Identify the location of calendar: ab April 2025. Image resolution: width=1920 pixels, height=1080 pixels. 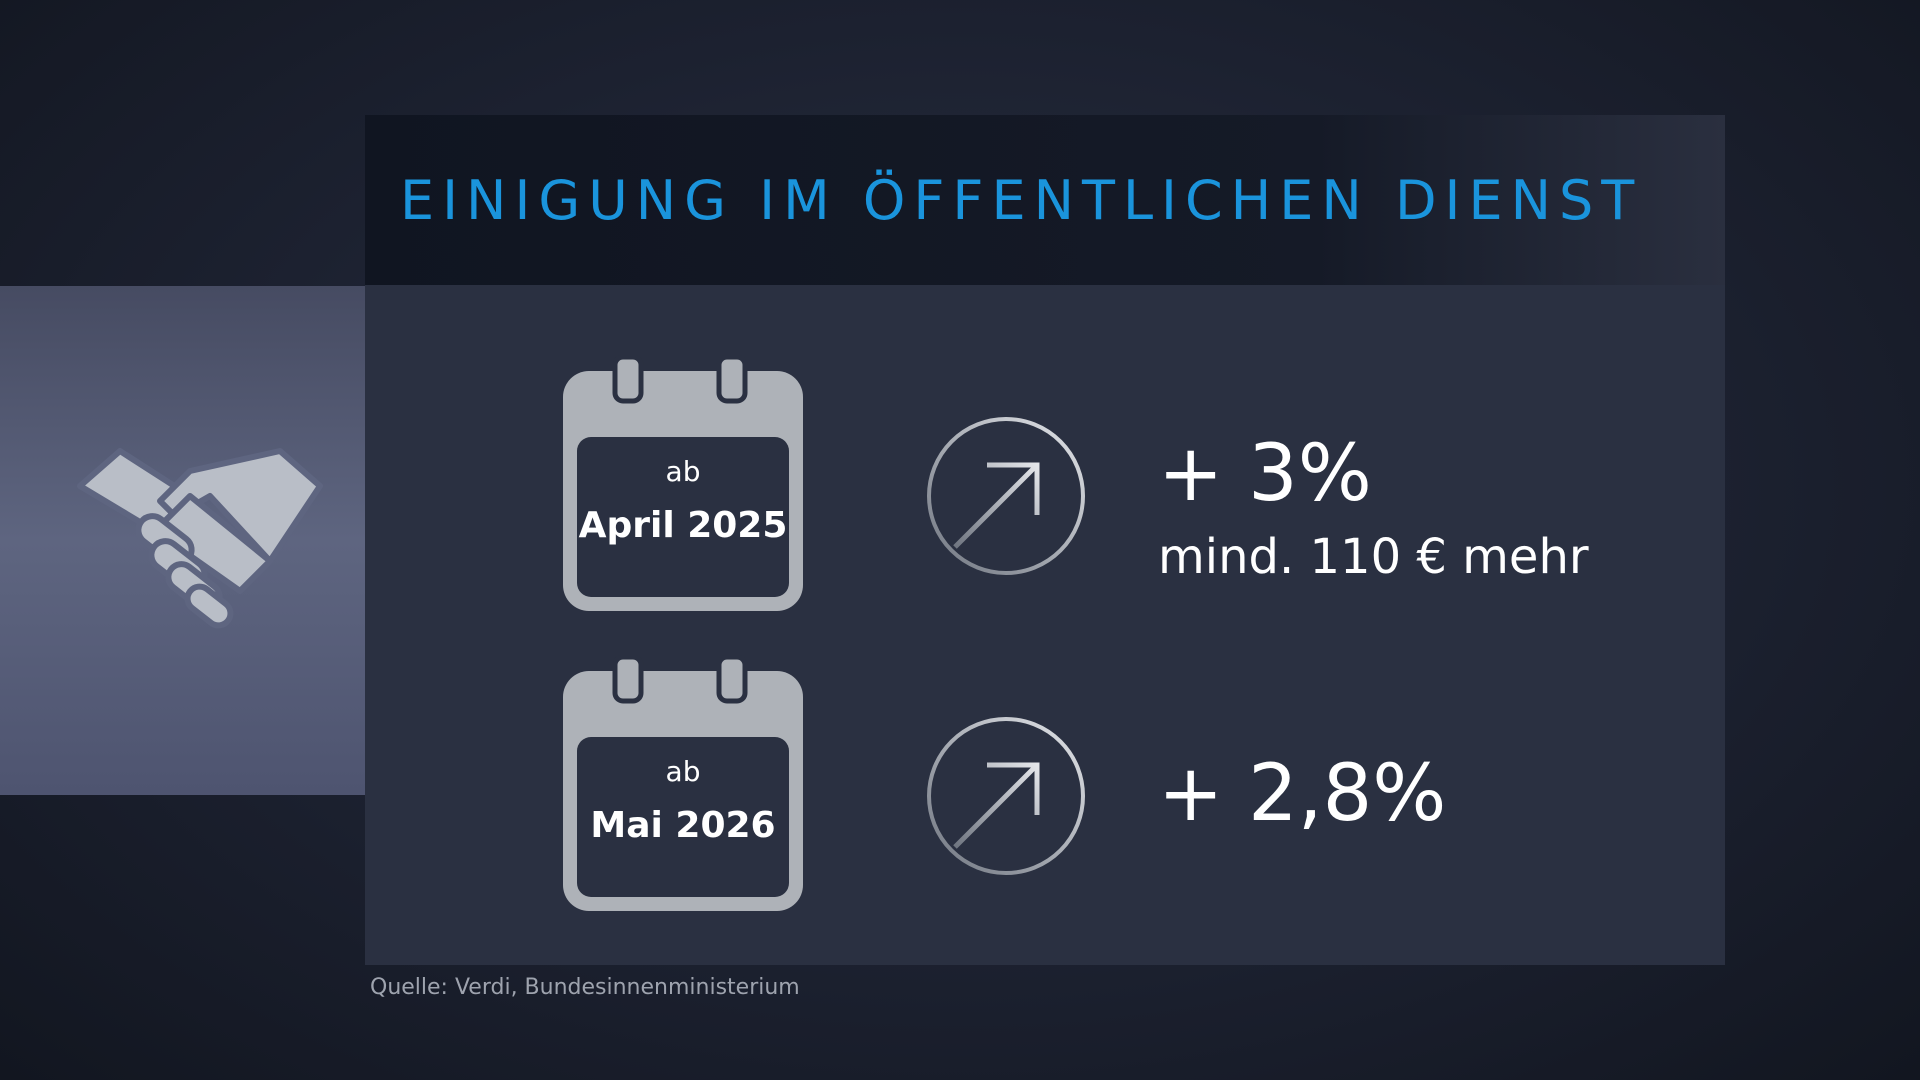
(683, 485).